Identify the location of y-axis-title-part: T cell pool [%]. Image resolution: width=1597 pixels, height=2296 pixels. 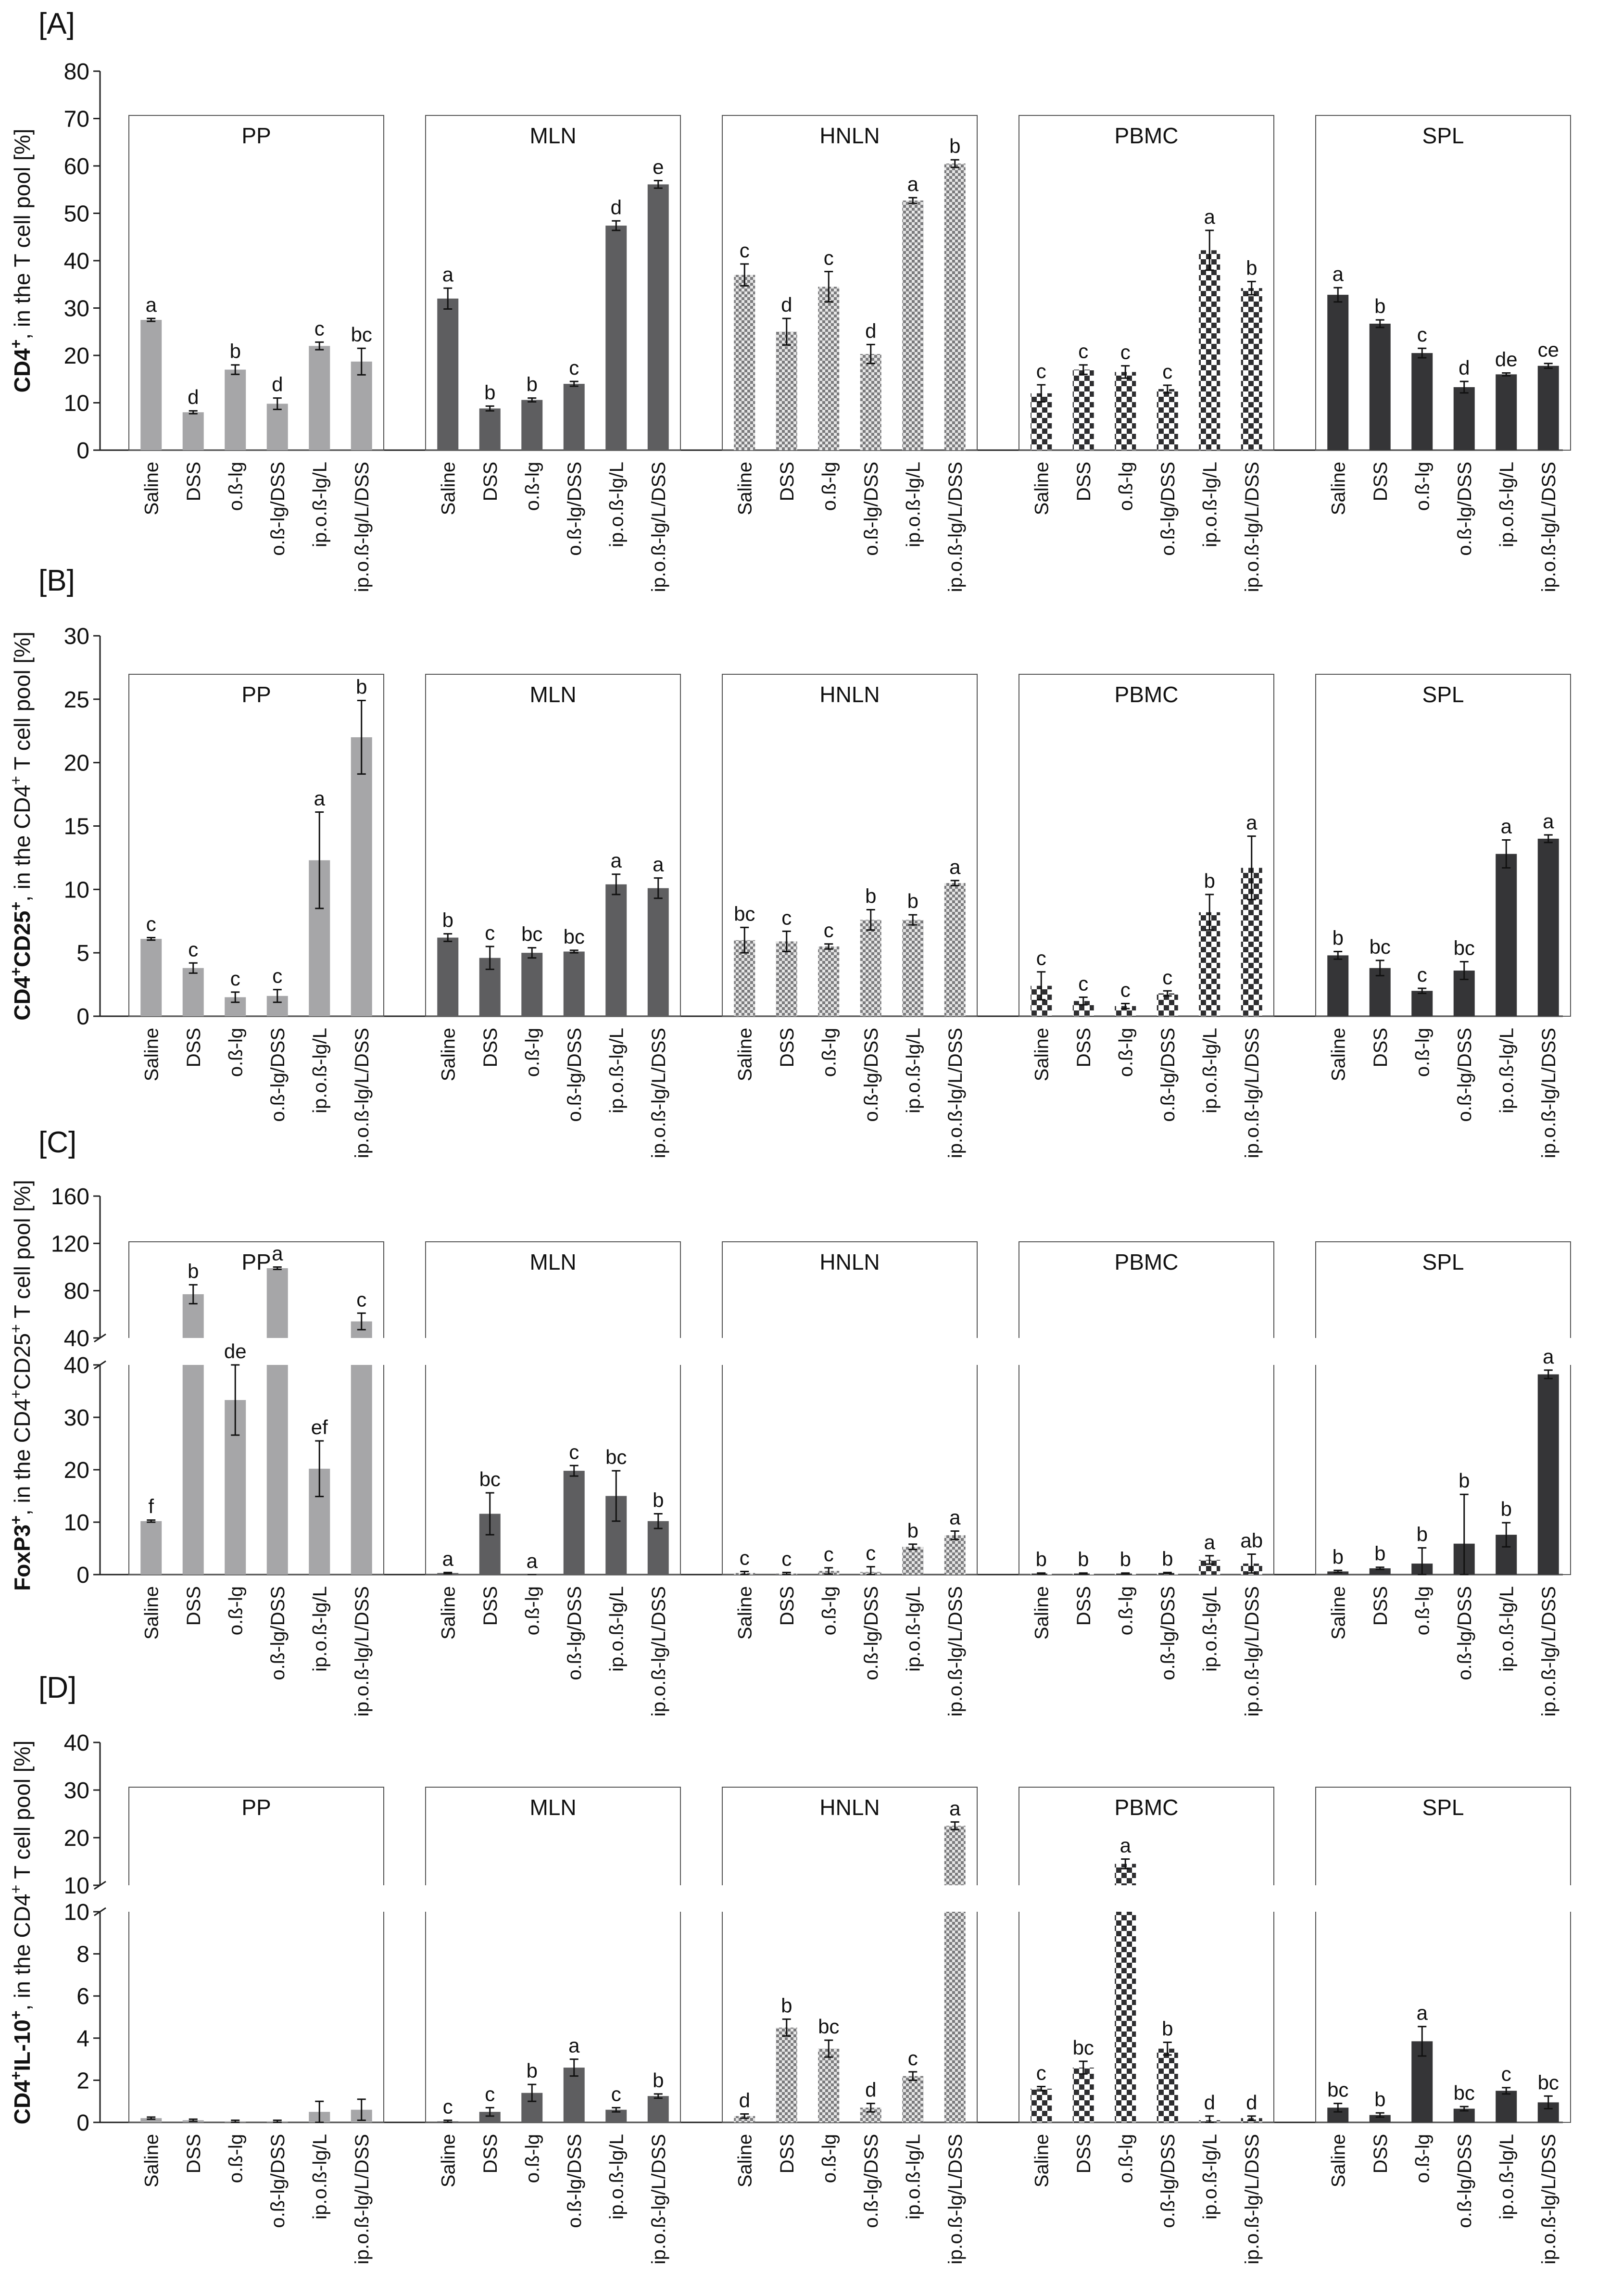
(23, 1813).